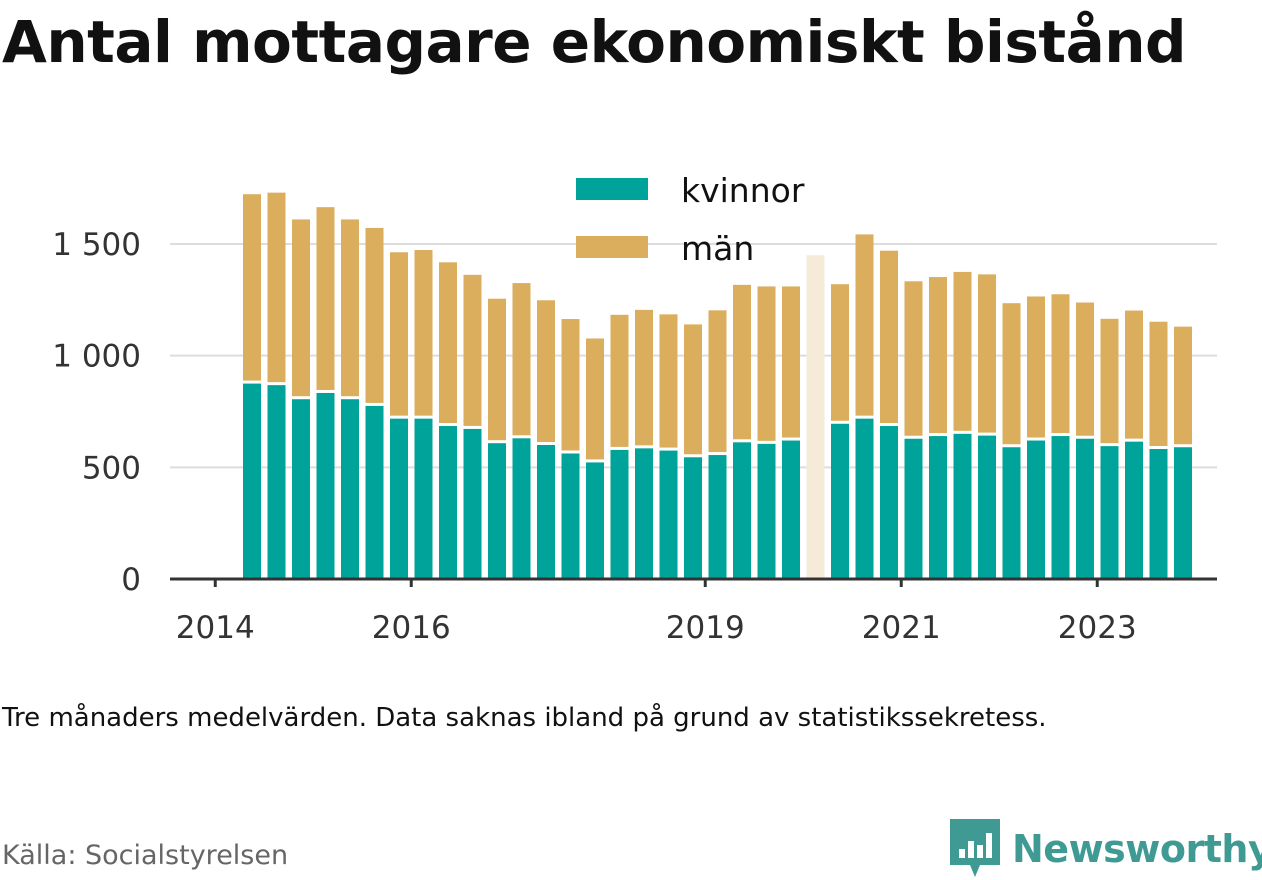 The image size is (1262, 880). What do you see at coordinates (612, 189) in the screenshot?
I see `legend-swatch-kvinnor` at bounding box center [612, 189].